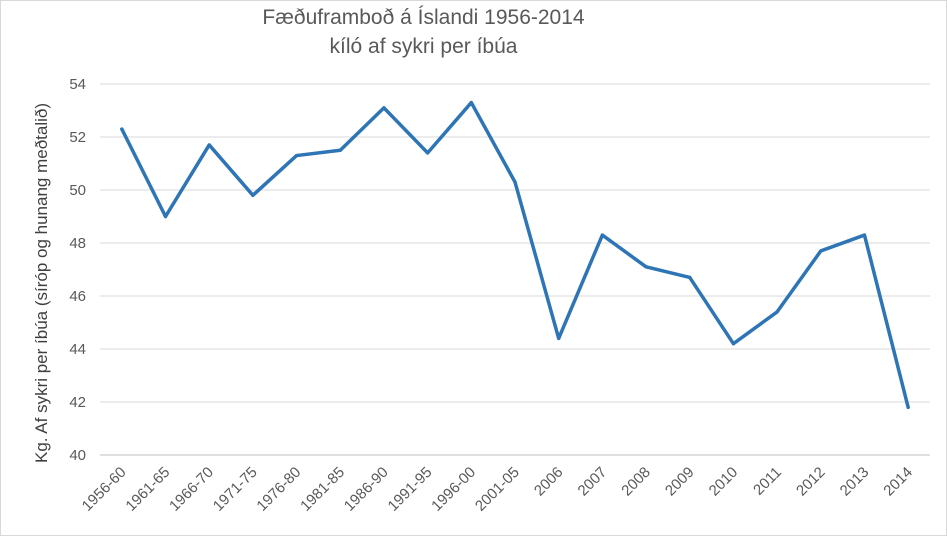  What do you see at coordinates (77, 190) in the screenshot?
I see `y-tick-label: 50` at bounding box center [77, 190].